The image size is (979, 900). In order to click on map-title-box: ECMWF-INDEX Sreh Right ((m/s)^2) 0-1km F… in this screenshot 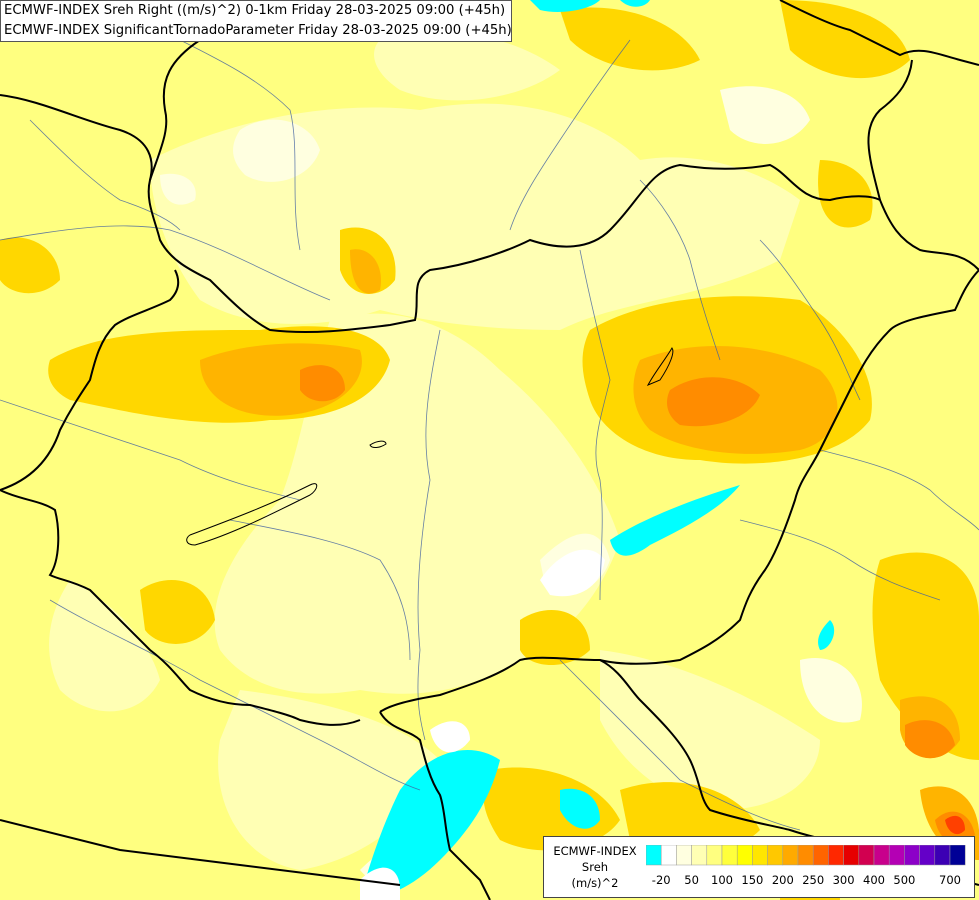, I will do `click(256, 21)`.